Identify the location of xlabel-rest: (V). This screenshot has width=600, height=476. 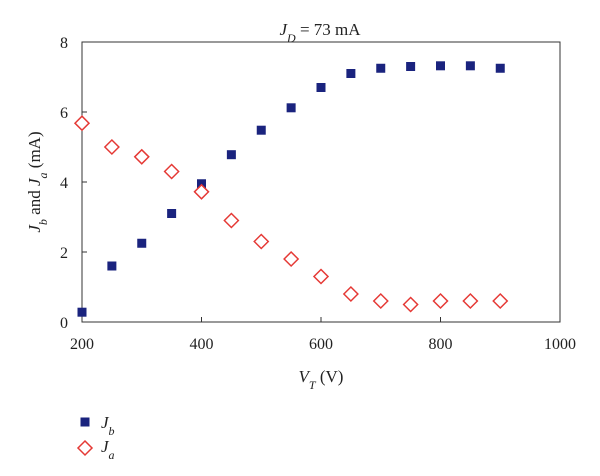
(330, 376).